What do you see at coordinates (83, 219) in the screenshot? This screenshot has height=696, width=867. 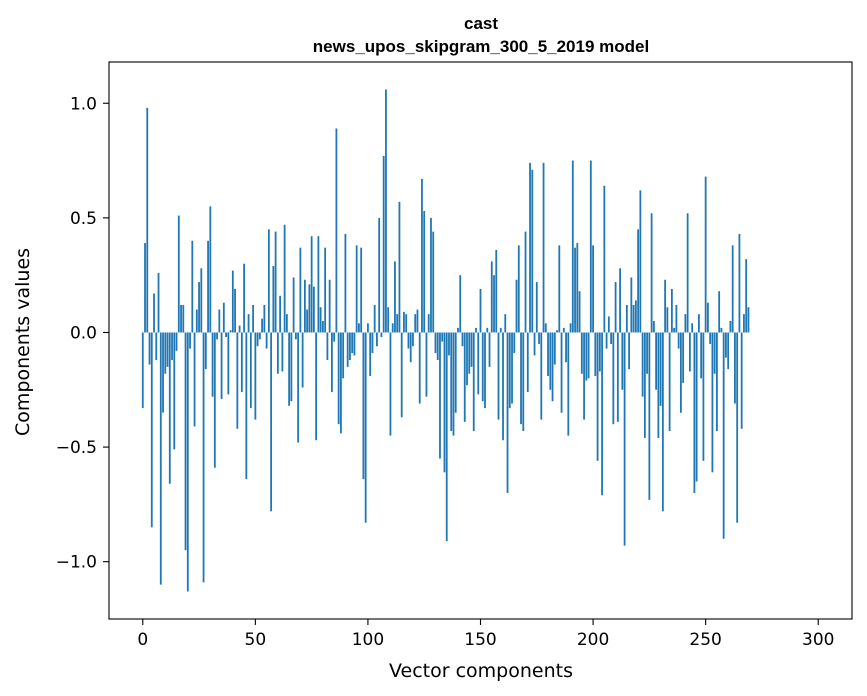 I see `y-tick-label: 0.5` at bounding box center [83, 219].